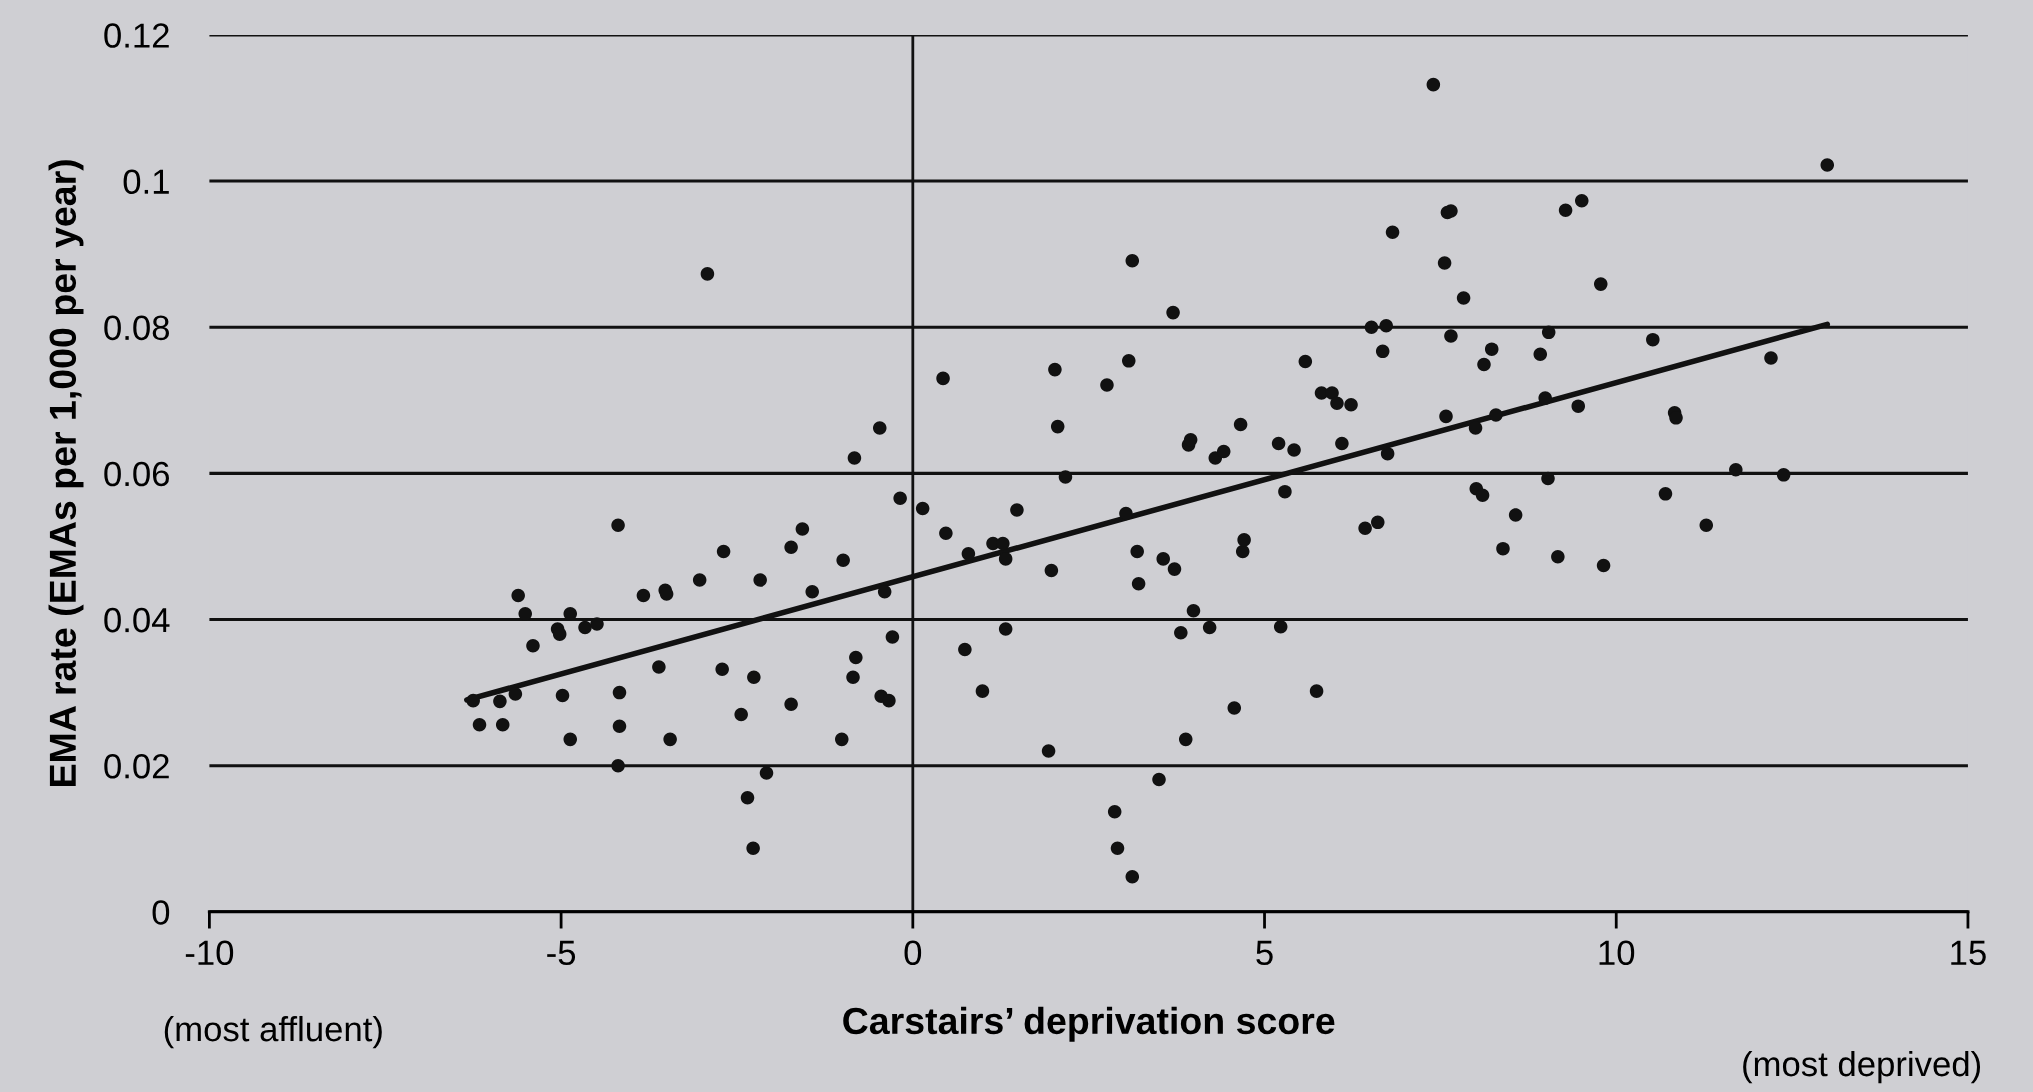 The image size is (2033, 1092). Describe the element at coordinates (561, 953) in the screenshot. I see `x-tick-label: -5` at that location.